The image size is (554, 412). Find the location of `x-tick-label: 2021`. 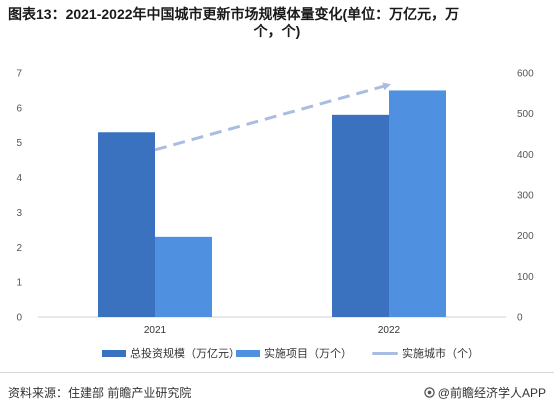

x-tick-label: 2021 is located at coordinates (155, 330).